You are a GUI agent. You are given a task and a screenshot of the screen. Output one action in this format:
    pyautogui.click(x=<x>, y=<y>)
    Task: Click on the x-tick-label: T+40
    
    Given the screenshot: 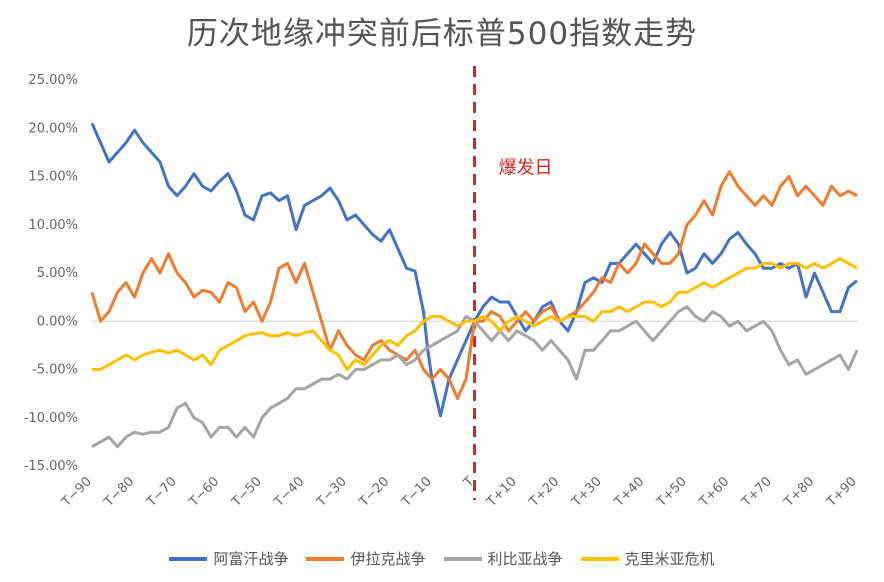 What is the action you would take?
    pyautogui.click(x=629, y=492)
    